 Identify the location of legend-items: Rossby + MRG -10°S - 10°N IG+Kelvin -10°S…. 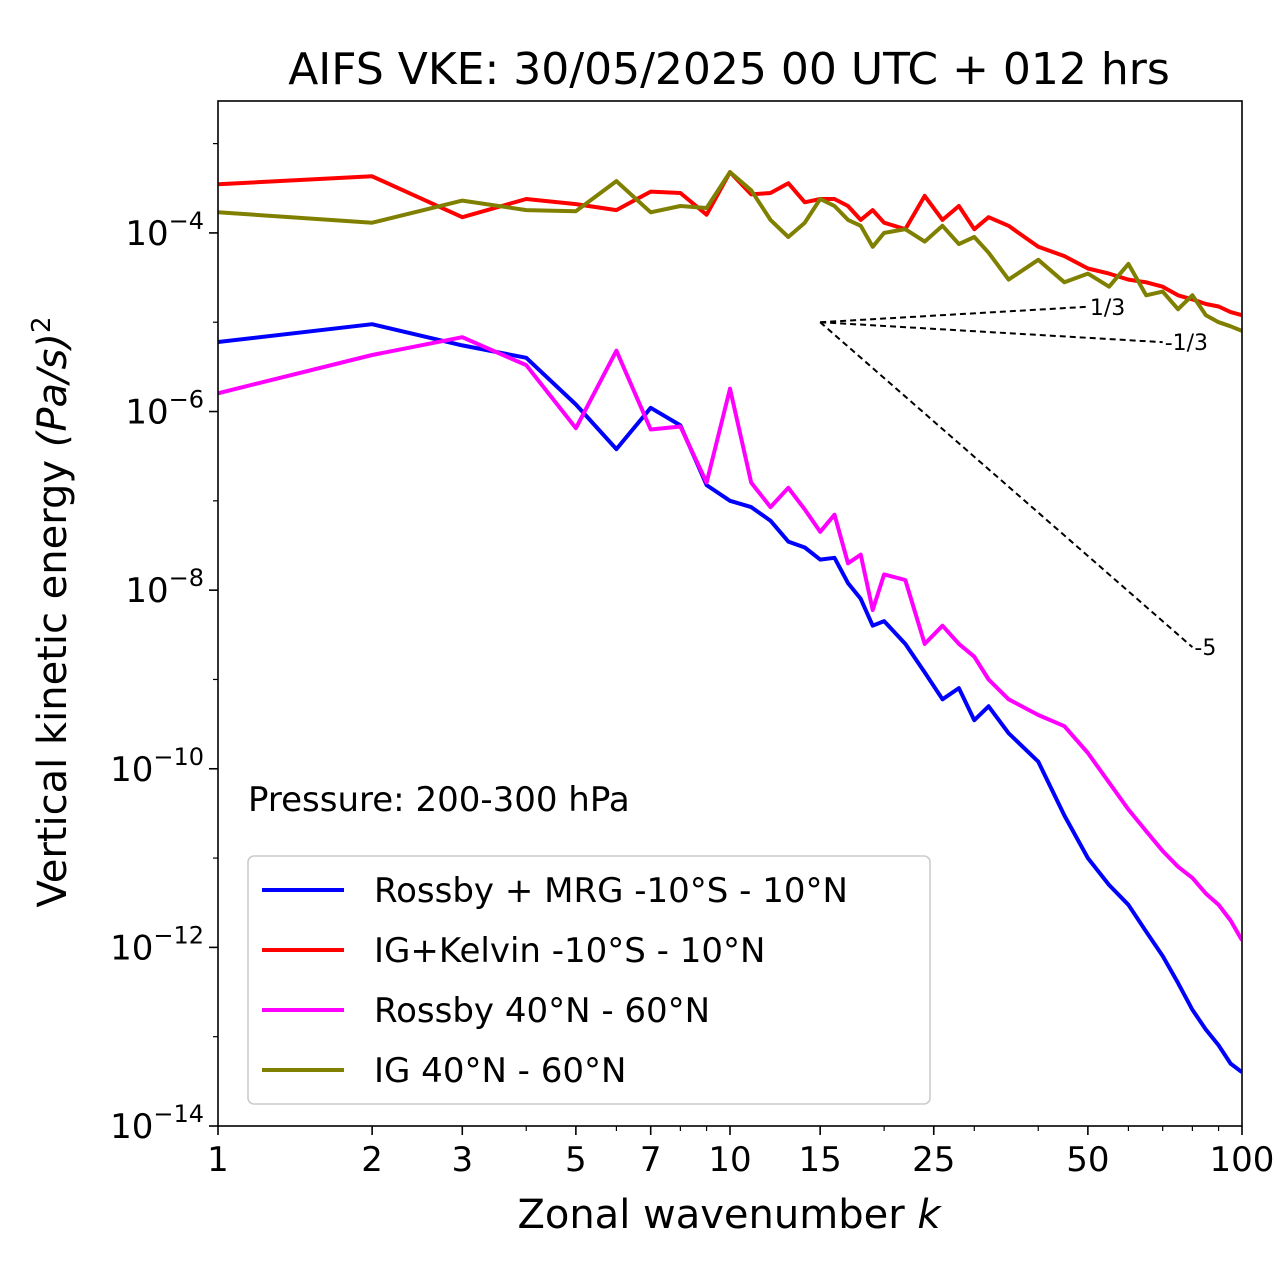
(555, 981).